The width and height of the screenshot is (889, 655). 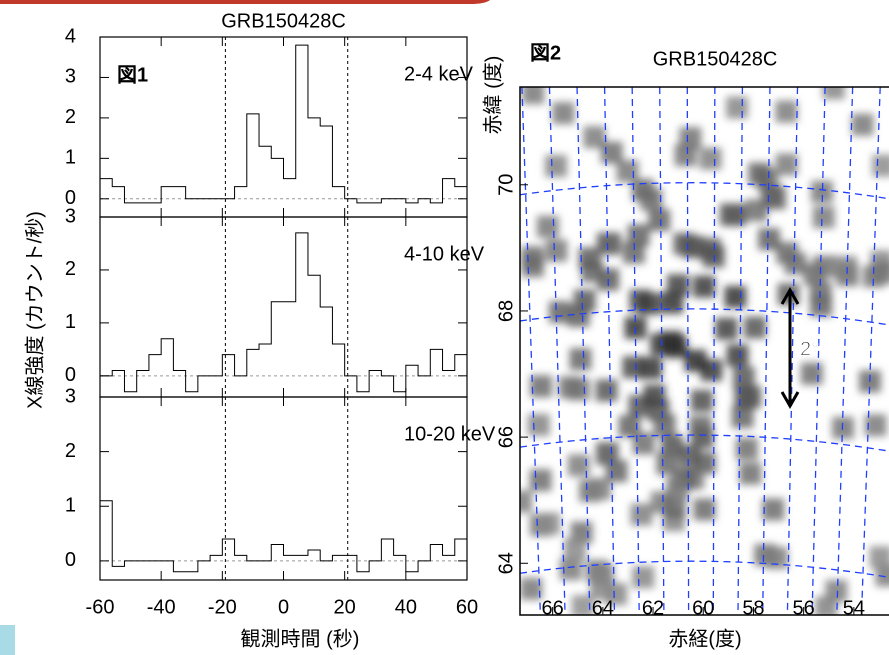 I want to click on y-tick-label: 66, so click(x=506, y=437).